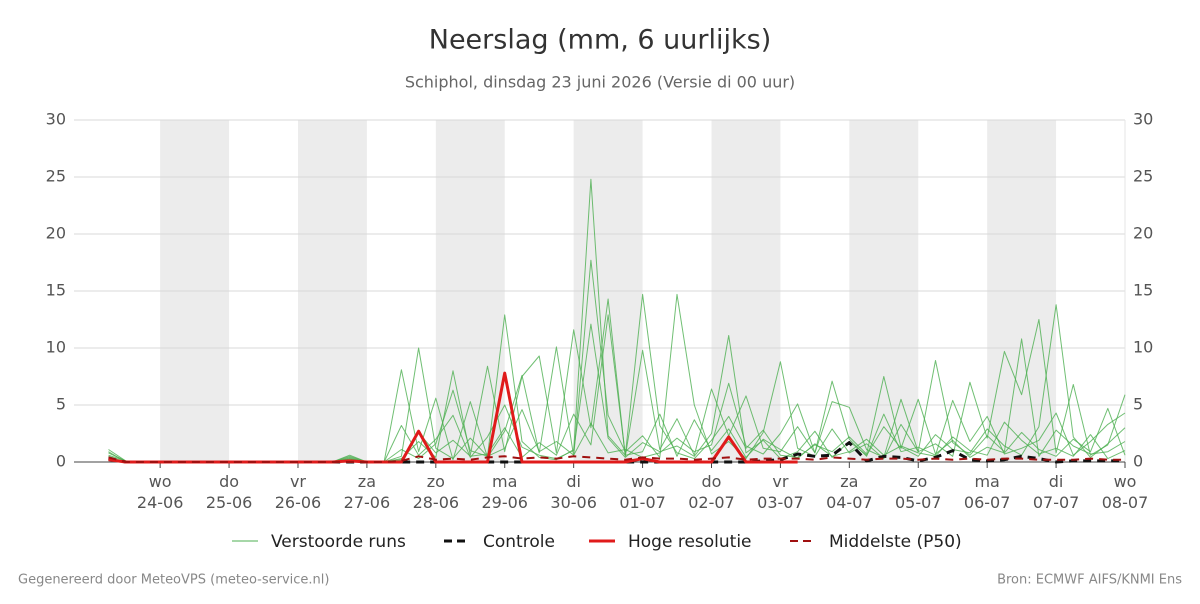 This screenshot has width=1200, height=604. What do you see at coordinates (367, 492) in the screenshot?
I see `x-tick-label: za 27-06` at bounding box center [367, 492].